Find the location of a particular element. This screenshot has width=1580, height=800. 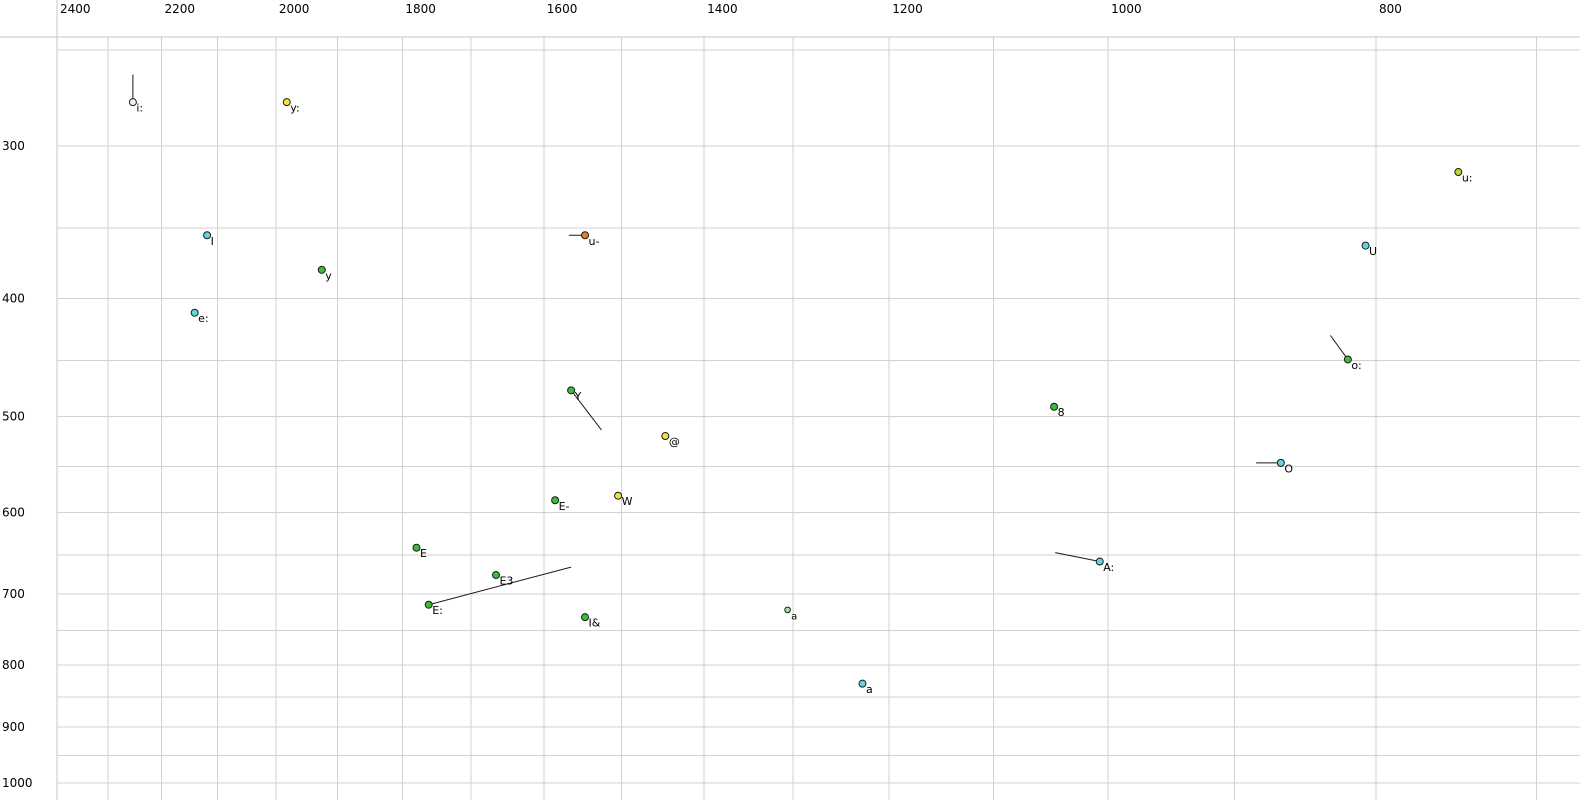

x-axis-tick-label: 2200 is located at coordinates (179, 9).